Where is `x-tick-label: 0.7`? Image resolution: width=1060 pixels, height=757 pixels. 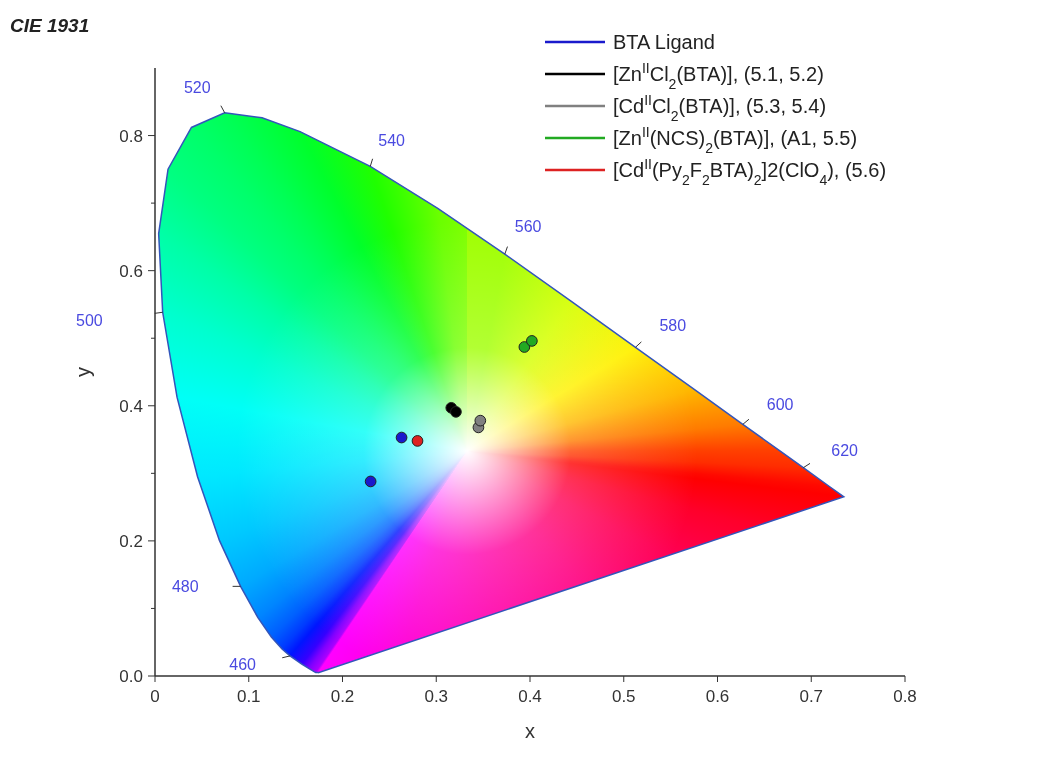
x-tick-label: 0.7 is located at coordinates (811, 696).